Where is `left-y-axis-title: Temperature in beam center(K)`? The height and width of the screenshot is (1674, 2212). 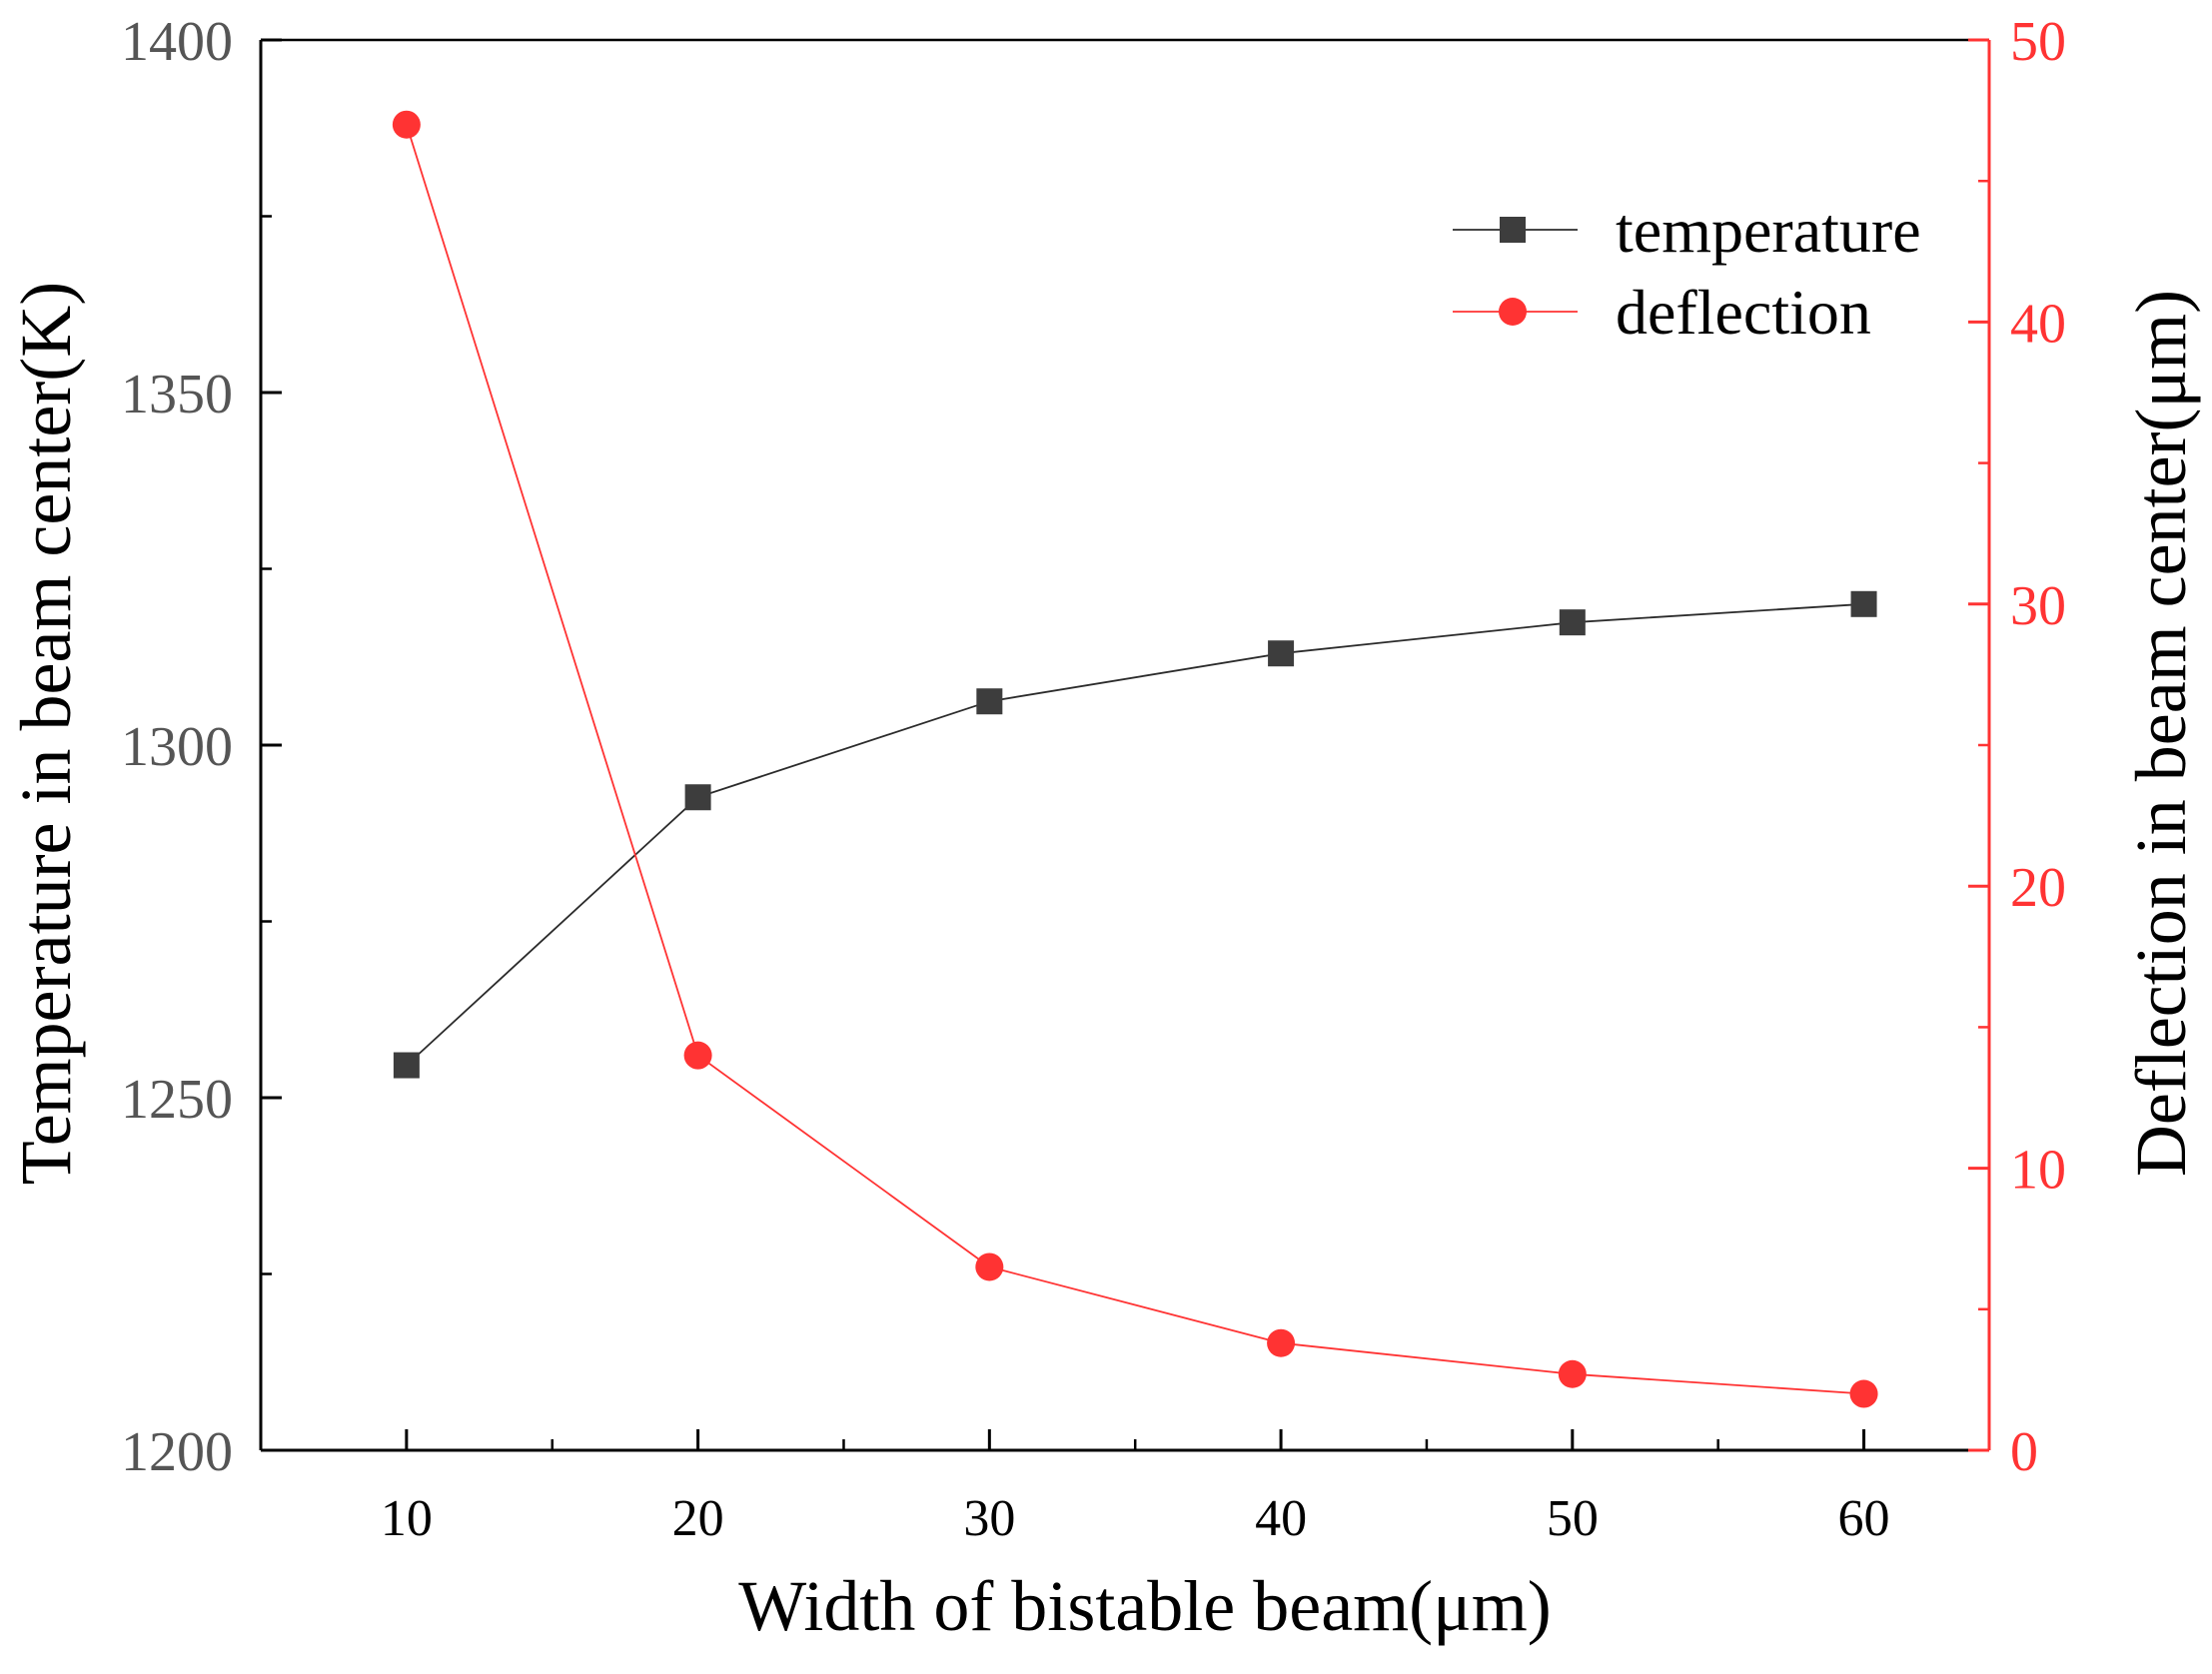 left-y-axis-title: Temperature in beam center(K) is located at coordinates (46, 733).